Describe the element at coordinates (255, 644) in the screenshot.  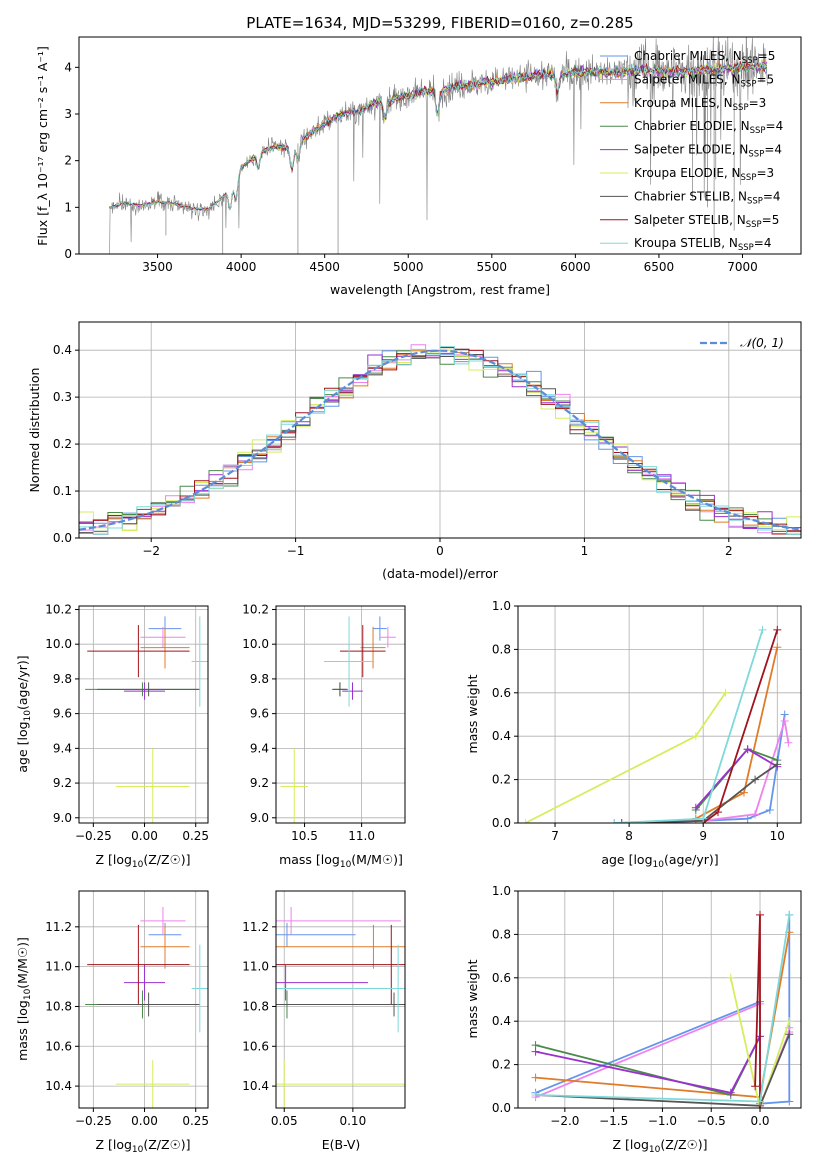
I see `y-tick-label: 10.0` at that location.